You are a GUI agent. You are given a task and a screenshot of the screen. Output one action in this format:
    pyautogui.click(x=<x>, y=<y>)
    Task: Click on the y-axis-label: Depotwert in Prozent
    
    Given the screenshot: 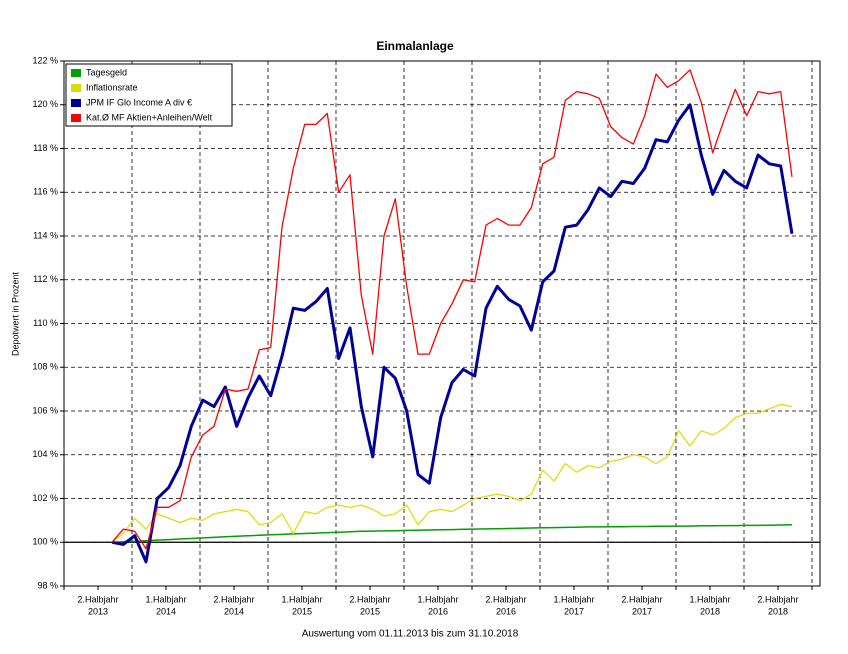 What is the action you would take?
    pyautogui.click(x=15, y=313)
    